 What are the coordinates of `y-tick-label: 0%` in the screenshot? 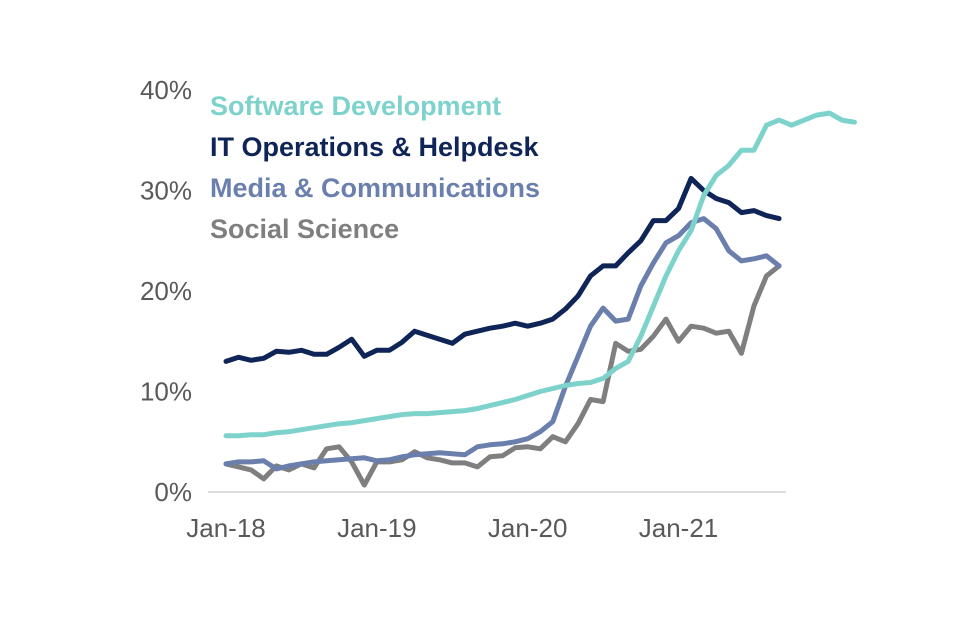 It's located at (173, 492).